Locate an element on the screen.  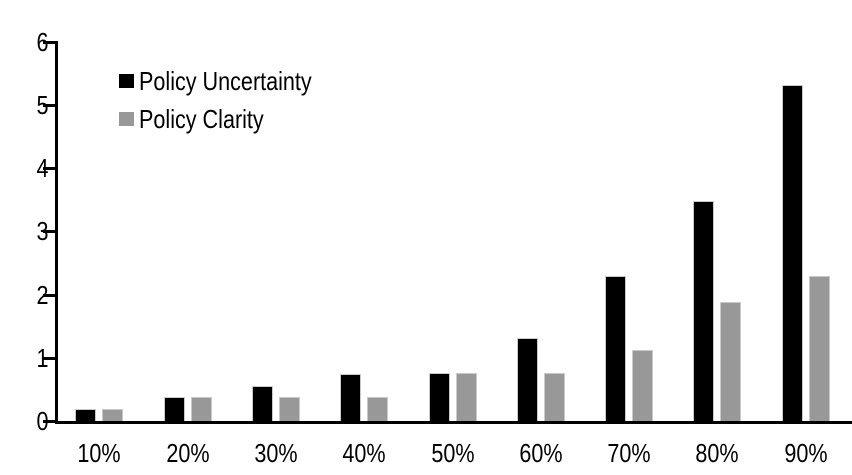
x-axis-category-label: 60% is located at coordinates (541, 453).